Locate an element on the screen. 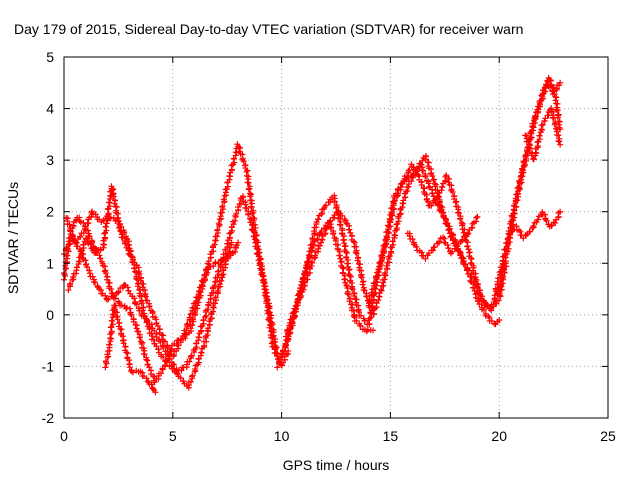 The width and height of the screenshot is (640, 480). y-tick-label: 5 is located at coordinates (50, 57).